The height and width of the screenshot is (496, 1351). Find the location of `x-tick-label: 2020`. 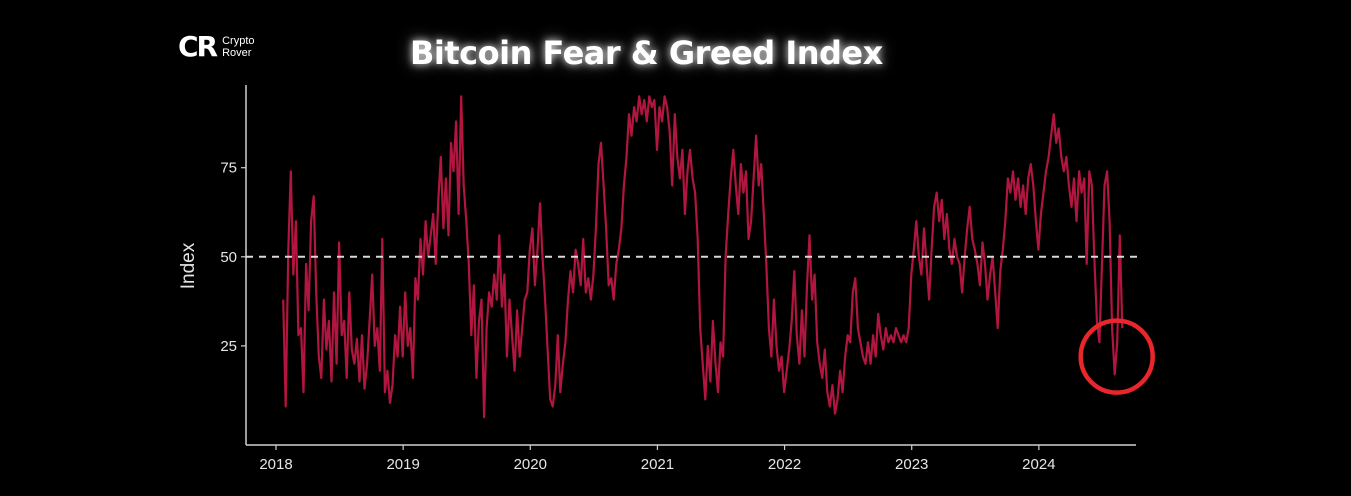

x-tick-label: 2020 is located at coordinates (530, 464).